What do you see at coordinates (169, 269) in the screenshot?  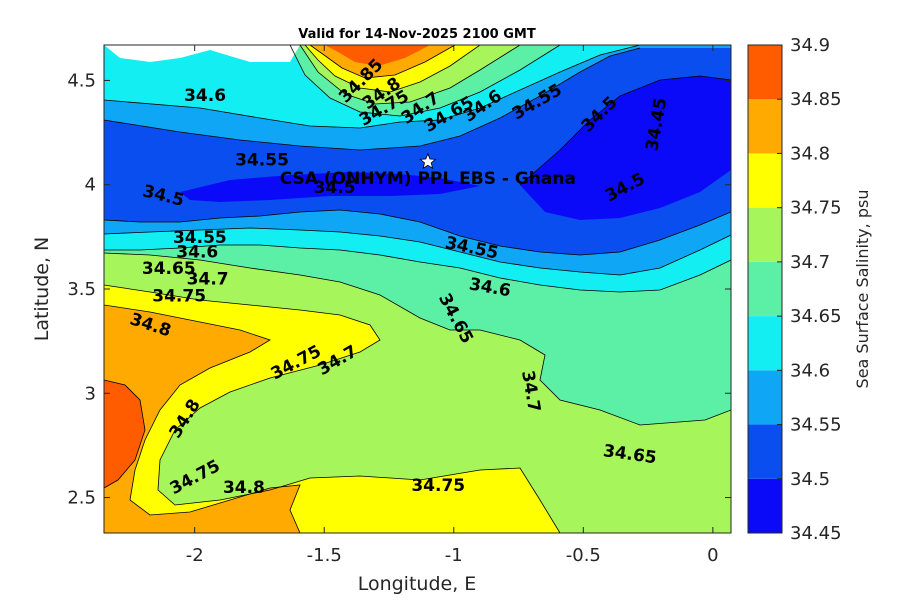 I see `contour-label: 34.65` at bounding box center [169, 269].